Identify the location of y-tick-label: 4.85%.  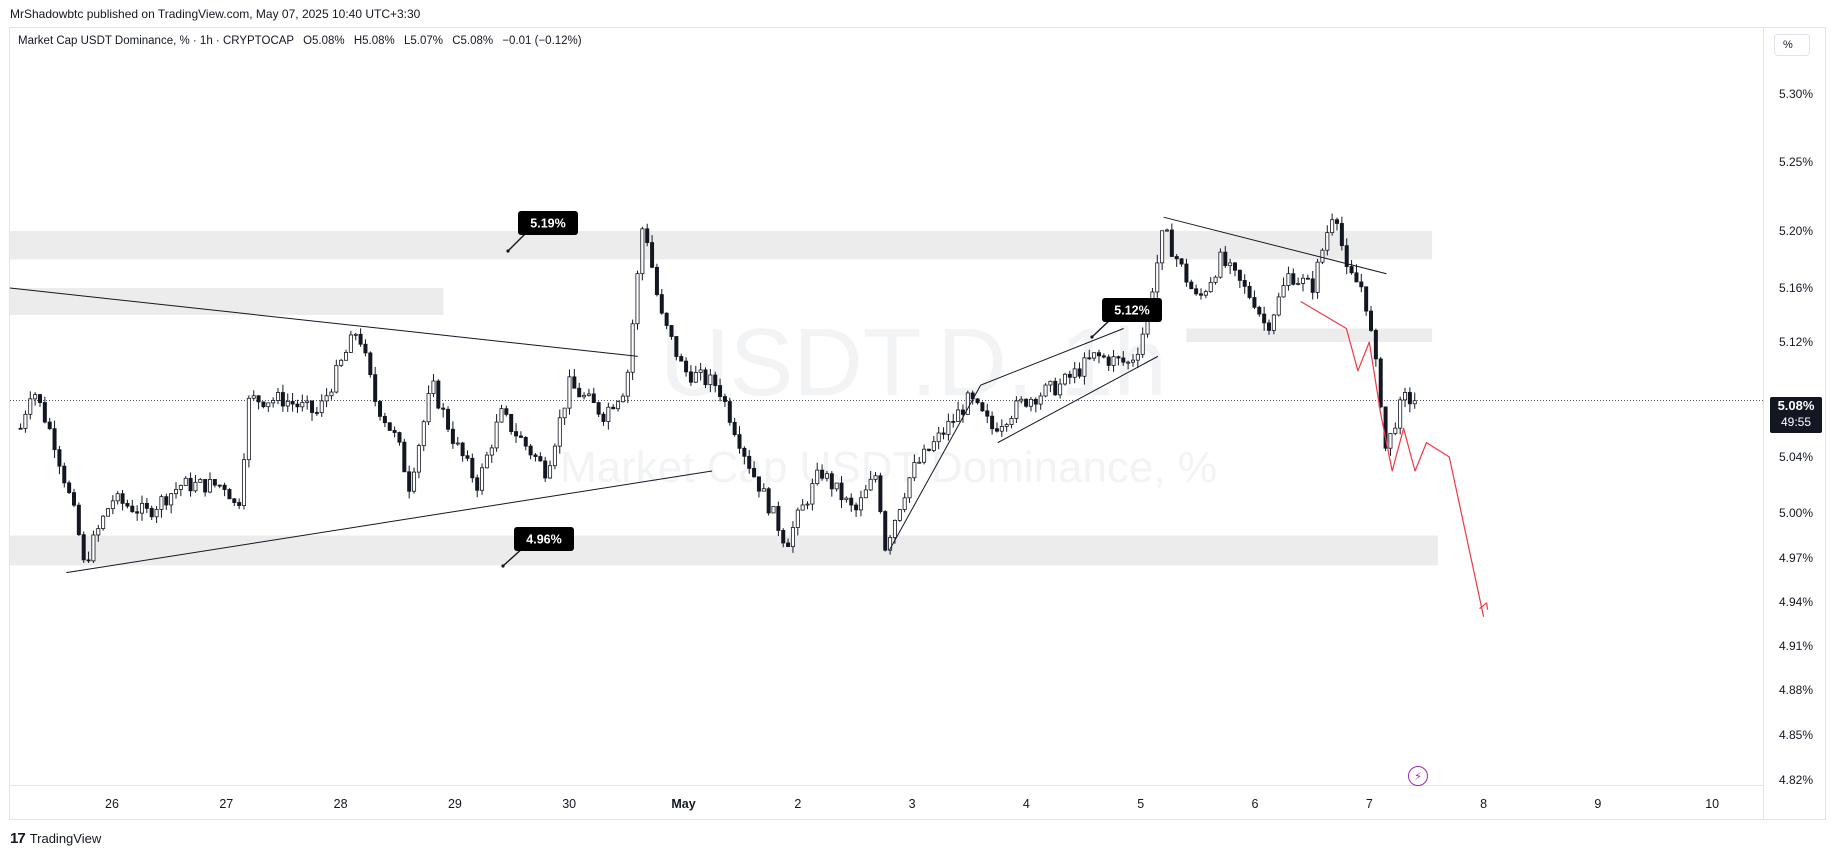
(1796, 735).